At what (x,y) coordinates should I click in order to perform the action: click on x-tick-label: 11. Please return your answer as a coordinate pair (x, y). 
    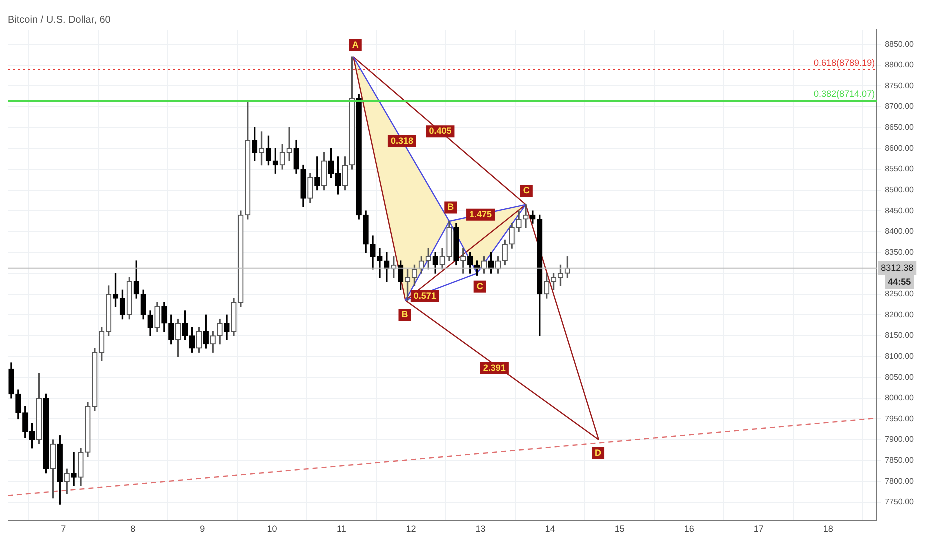
    Looking at the image, I should click on (341, 529).